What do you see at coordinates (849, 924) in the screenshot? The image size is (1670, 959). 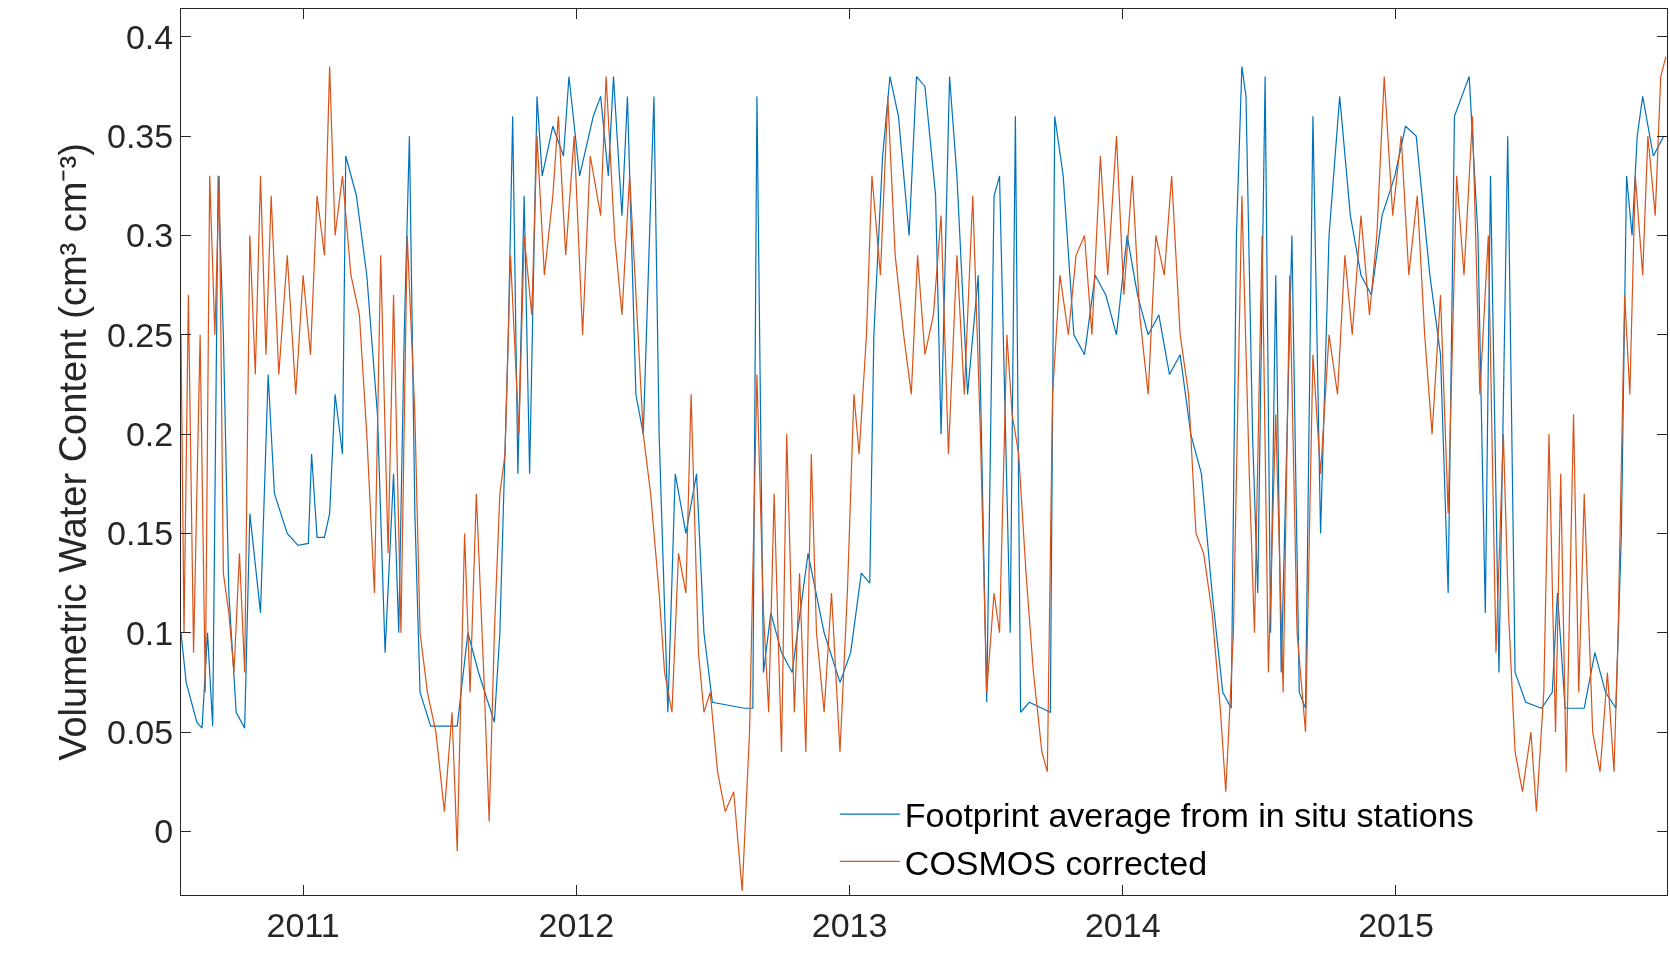 I see `x-tick-label: 2013` at bounding box center [849, 924].